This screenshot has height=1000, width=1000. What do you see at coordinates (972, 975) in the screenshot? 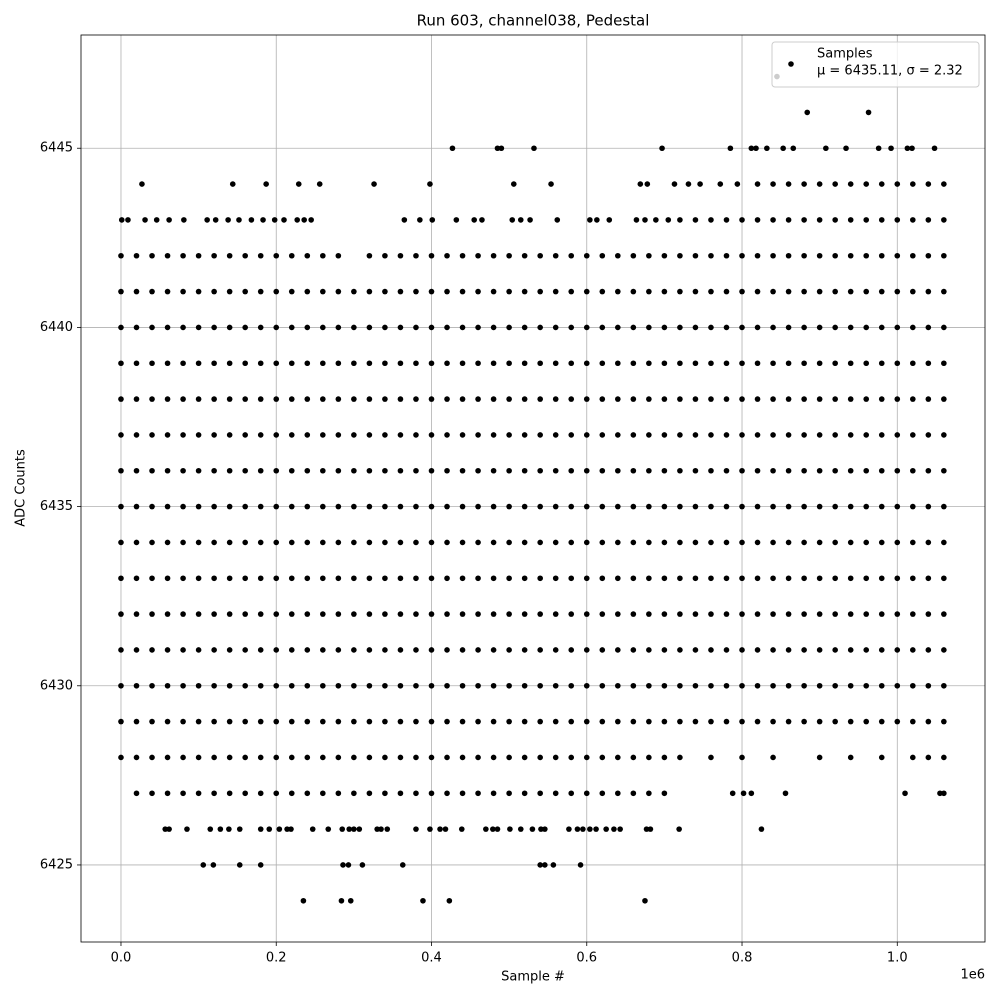
I see `x-offset-label: 1e6` at bounding box center [972, 975].